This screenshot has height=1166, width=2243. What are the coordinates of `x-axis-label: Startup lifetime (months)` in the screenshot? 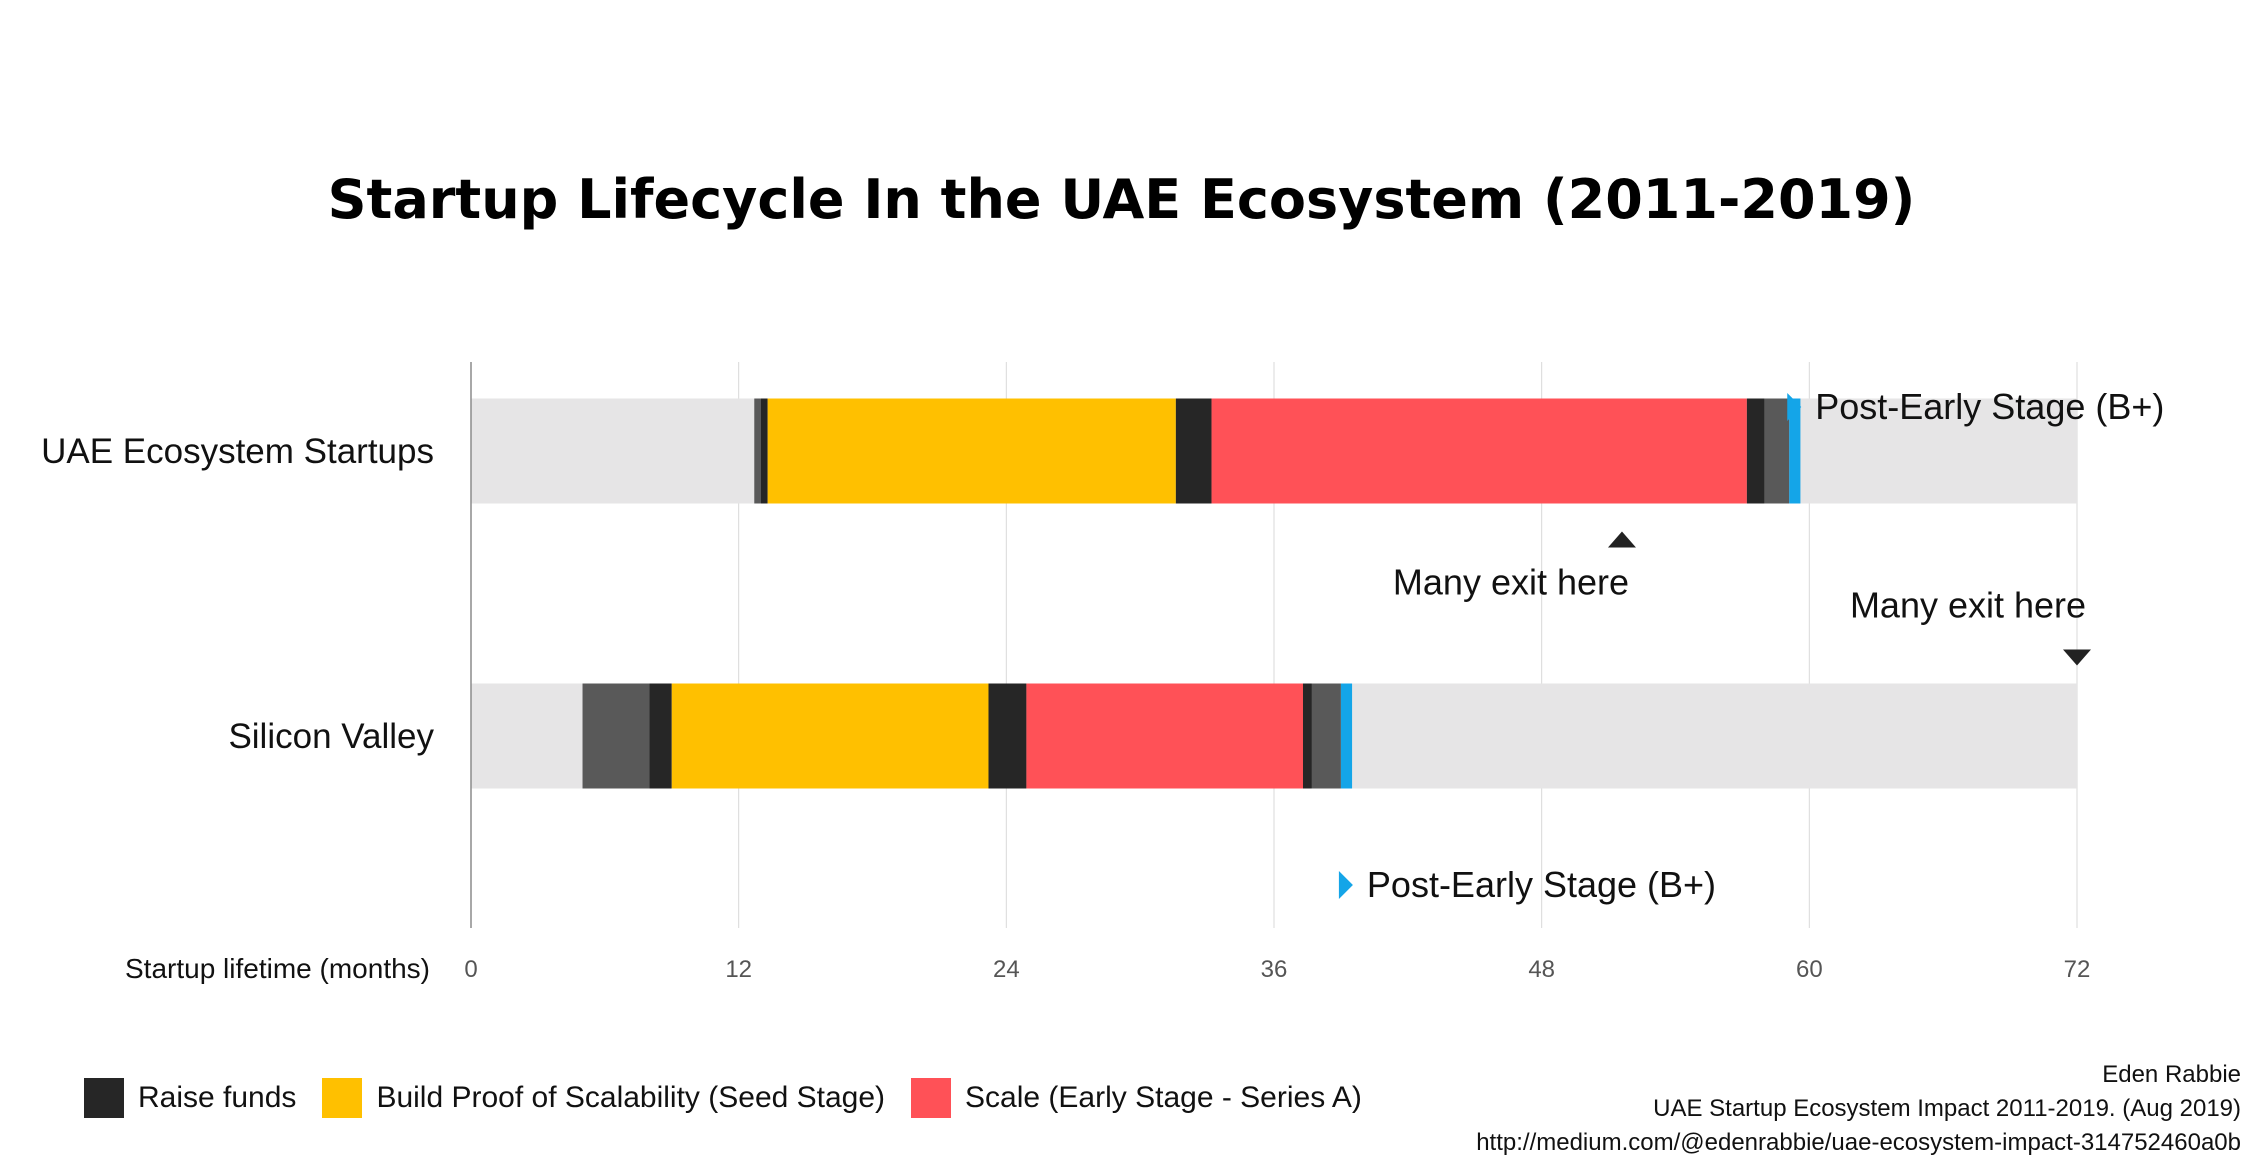 It's located at (277, 968).